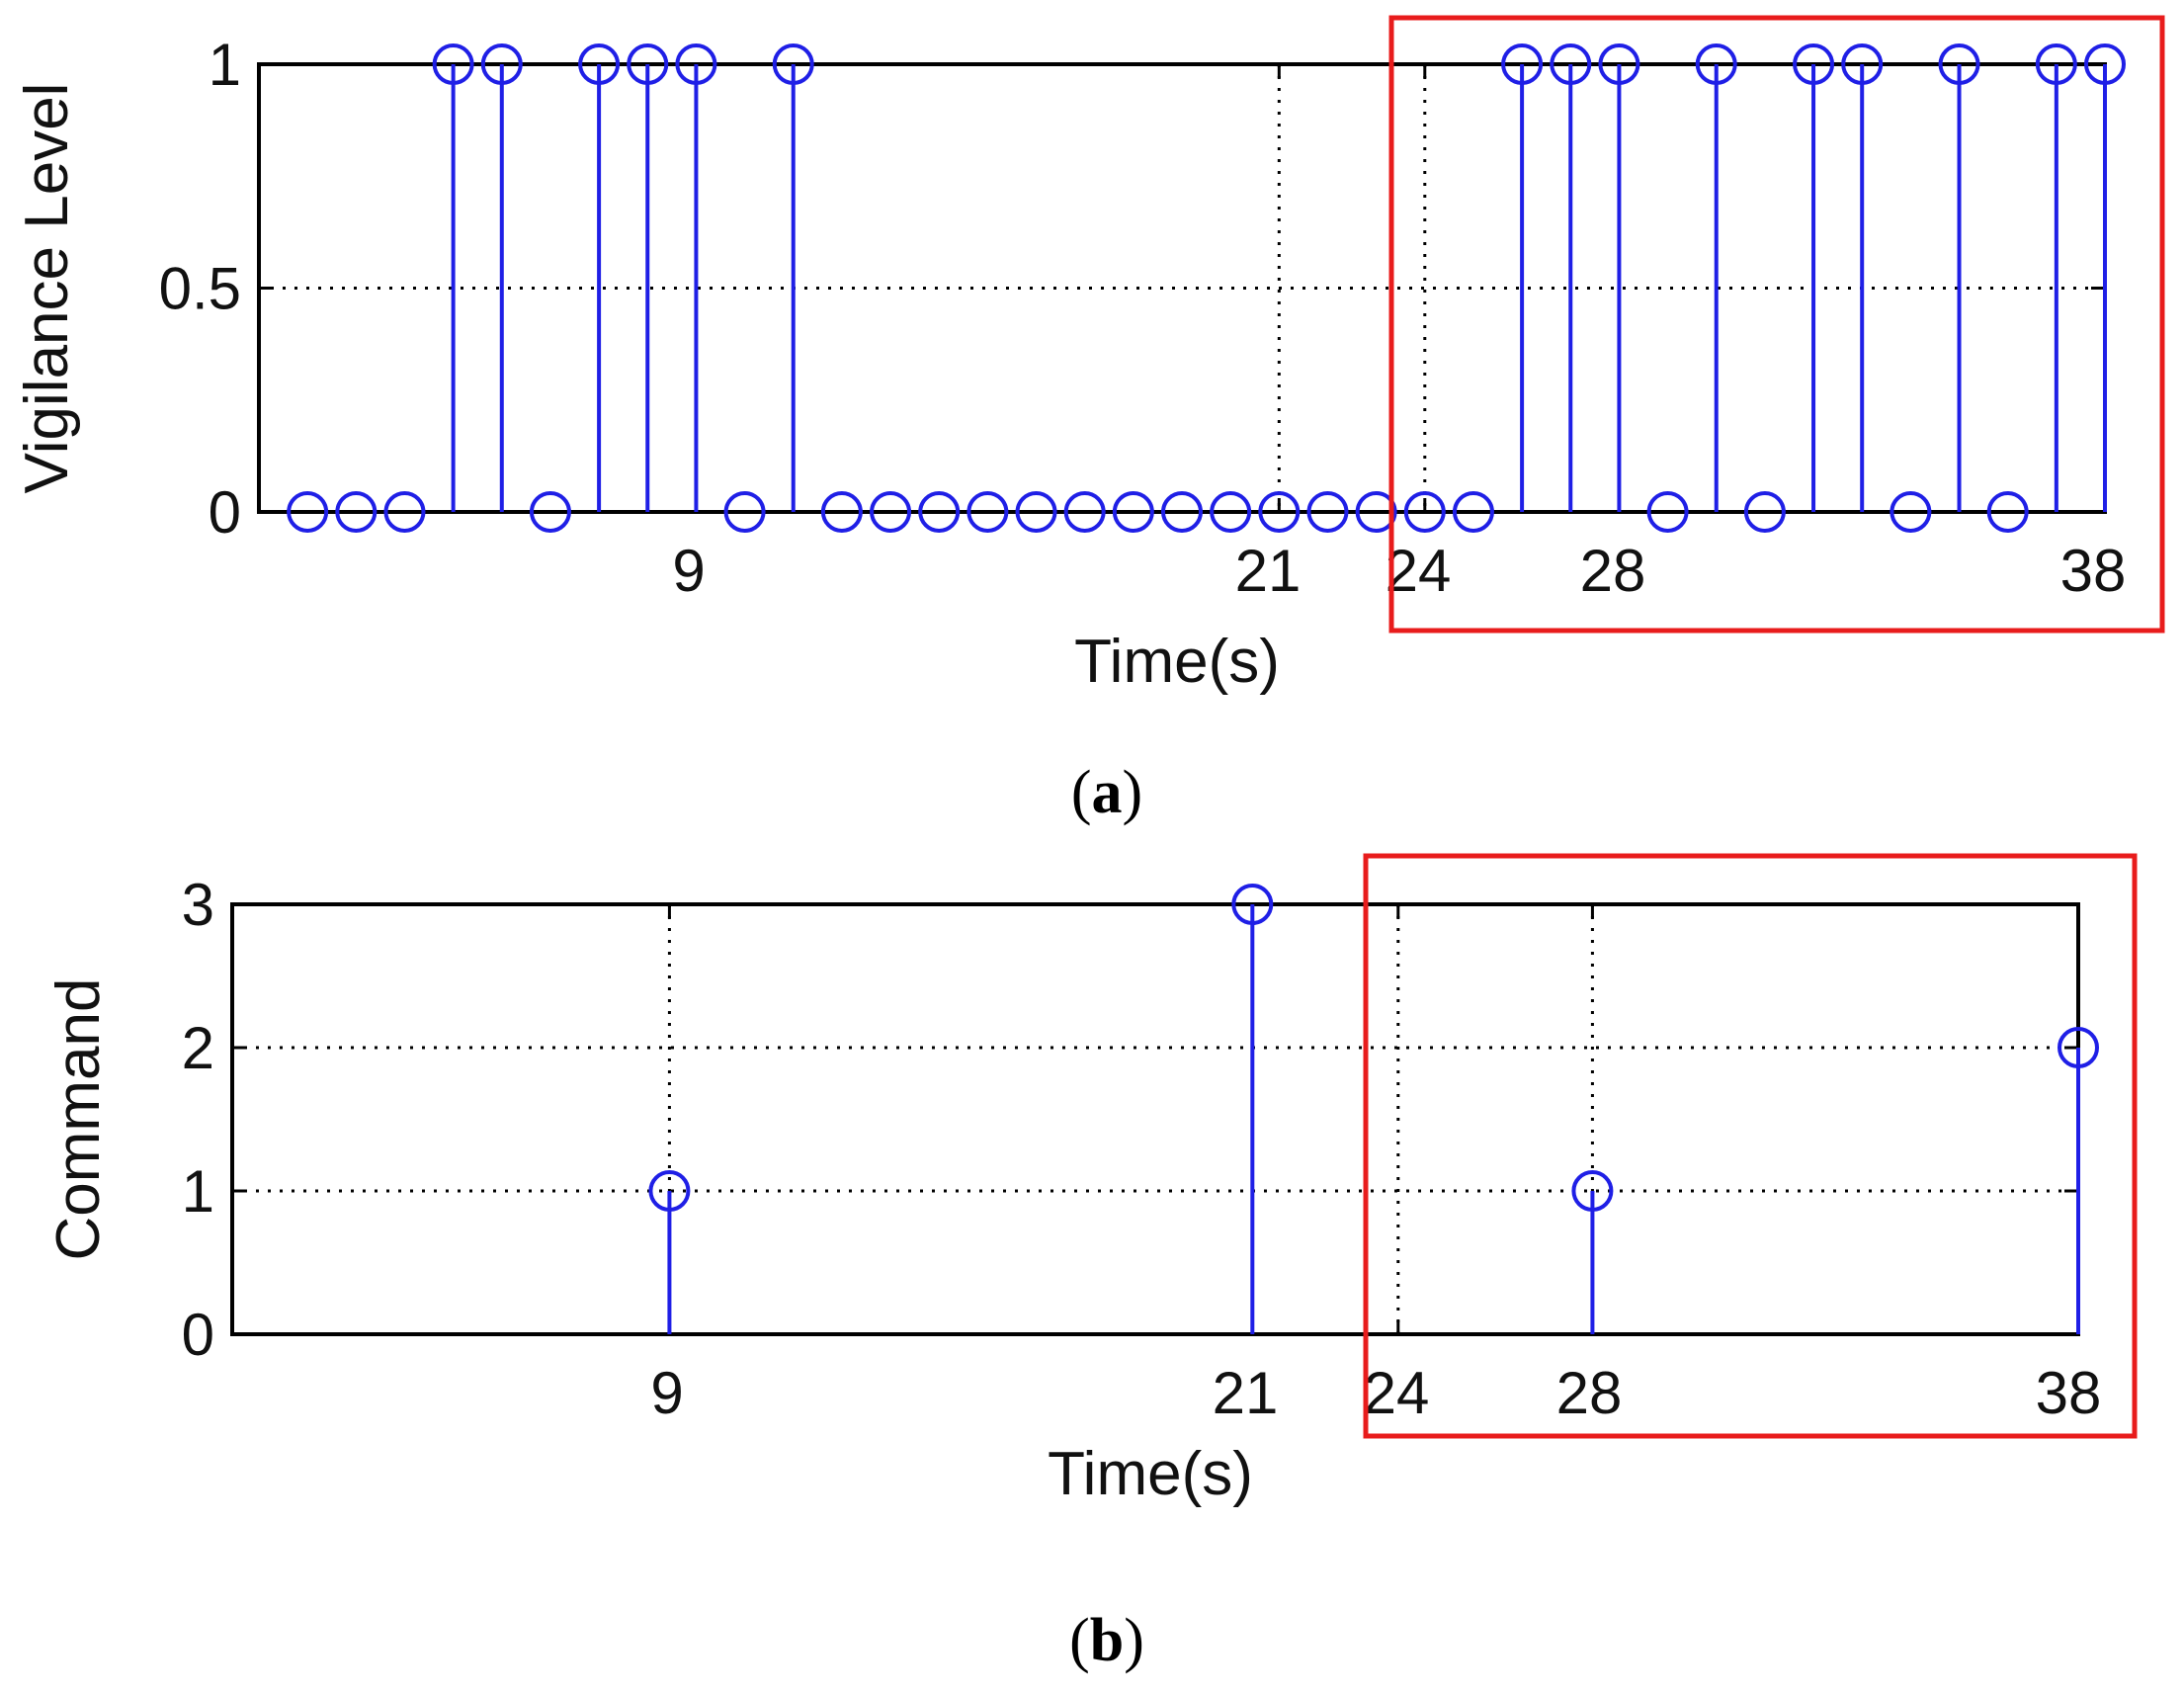  What do you see at coordinates (47, 288) in the screenshot?
I see `y-axis-label: Vigilance Level` at bounding box center [47, 288].